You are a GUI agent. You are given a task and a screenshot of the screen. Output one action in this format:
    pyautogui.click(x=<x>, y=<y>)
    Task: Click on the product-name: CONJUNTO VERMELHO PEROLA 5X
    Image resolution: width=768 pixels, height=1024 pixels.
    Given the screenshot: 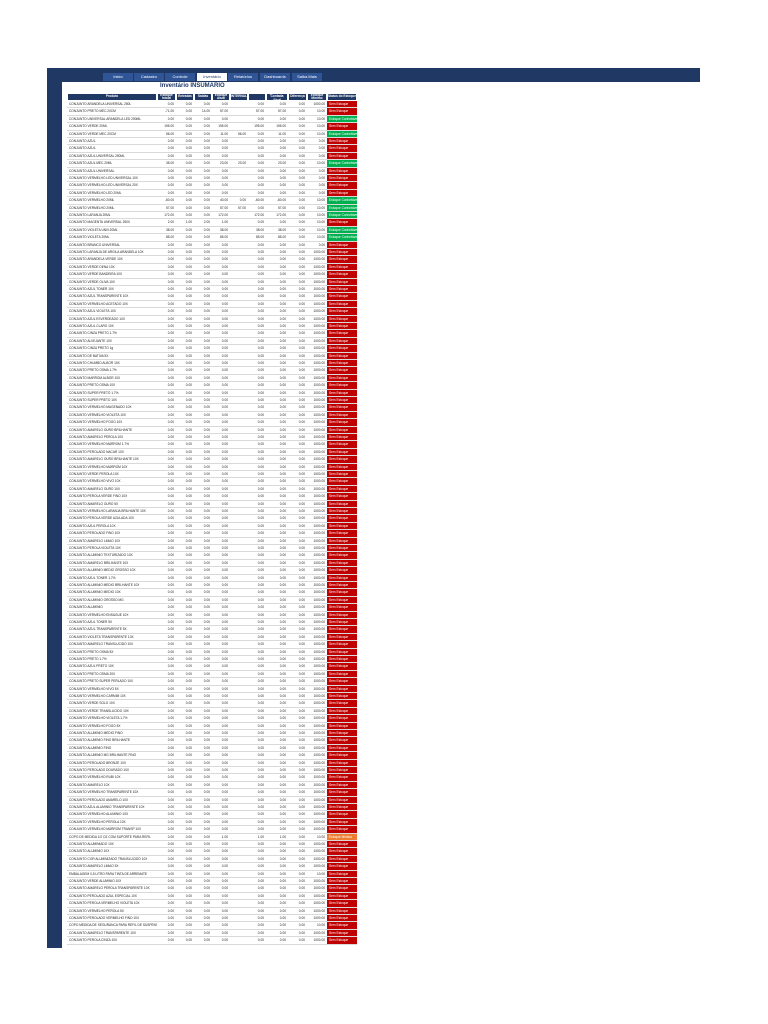 What is the action you would take?
    pyautogui.click(x=112, y=911)
    